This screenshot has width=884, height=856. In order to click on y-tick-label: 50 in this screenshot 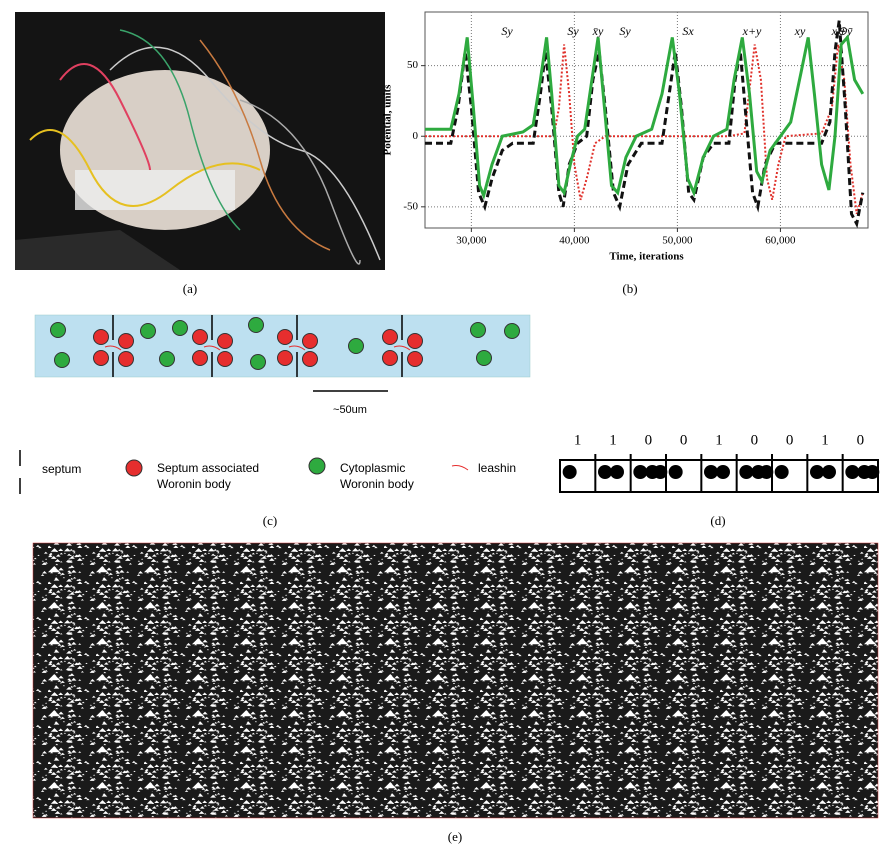, I will do `click(413, 65)`.